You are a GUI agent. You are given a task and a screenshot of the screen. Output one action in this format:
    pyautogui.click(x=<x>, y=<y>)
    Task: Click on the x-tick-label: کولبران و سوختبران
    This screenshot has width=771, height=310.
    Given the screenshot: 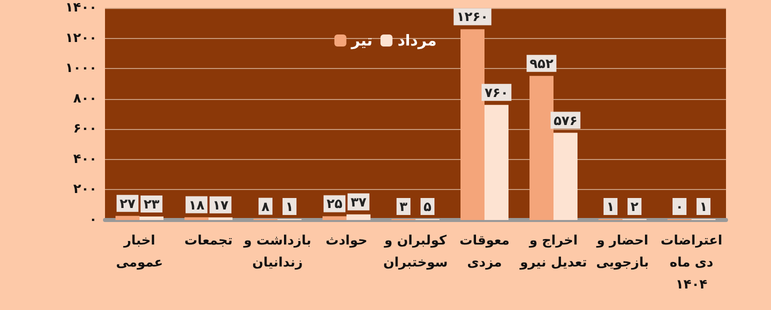 What is the action you would take?
    pyautogui.click(x=415, y=252)
    